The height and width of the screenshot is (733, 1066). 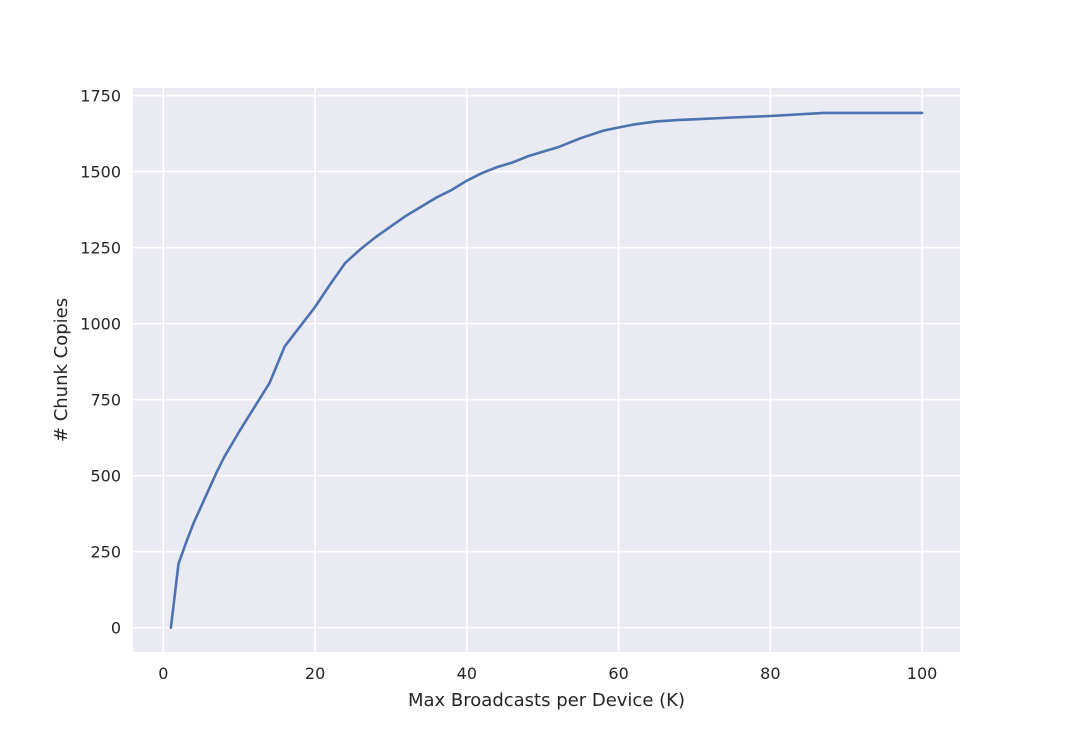 I want to click on y-tick-label: 0, so click(x=116, y=628).